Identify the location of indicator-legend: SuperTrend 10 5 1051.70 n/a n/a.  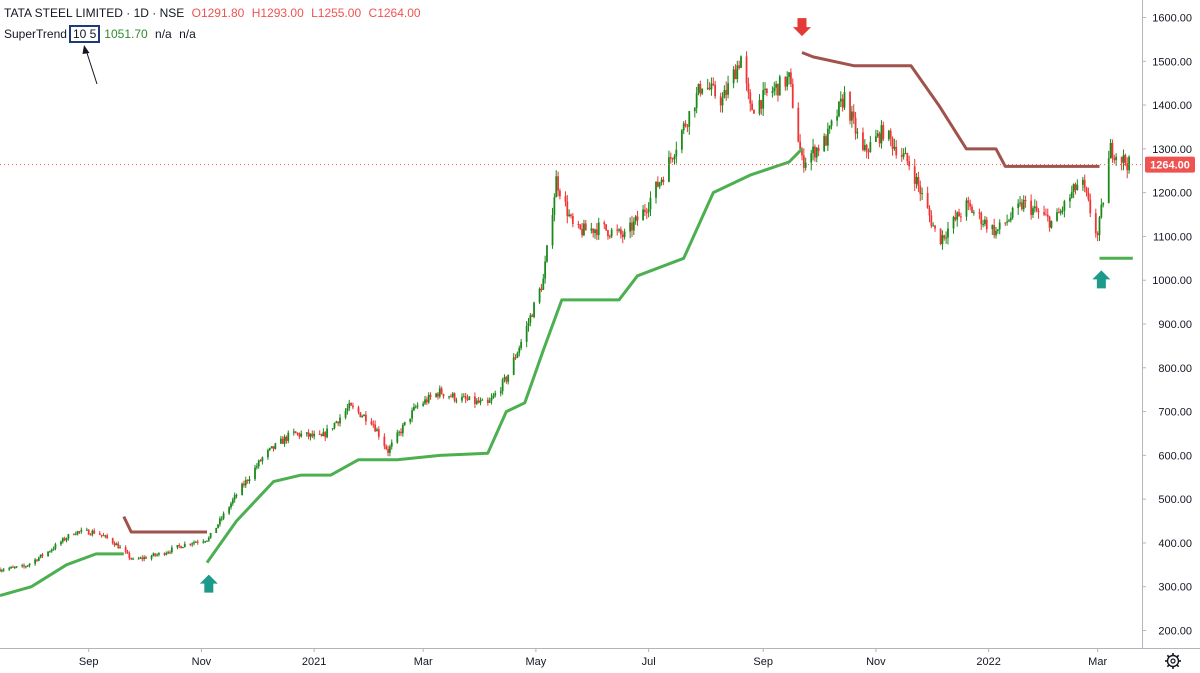
(102, 34).